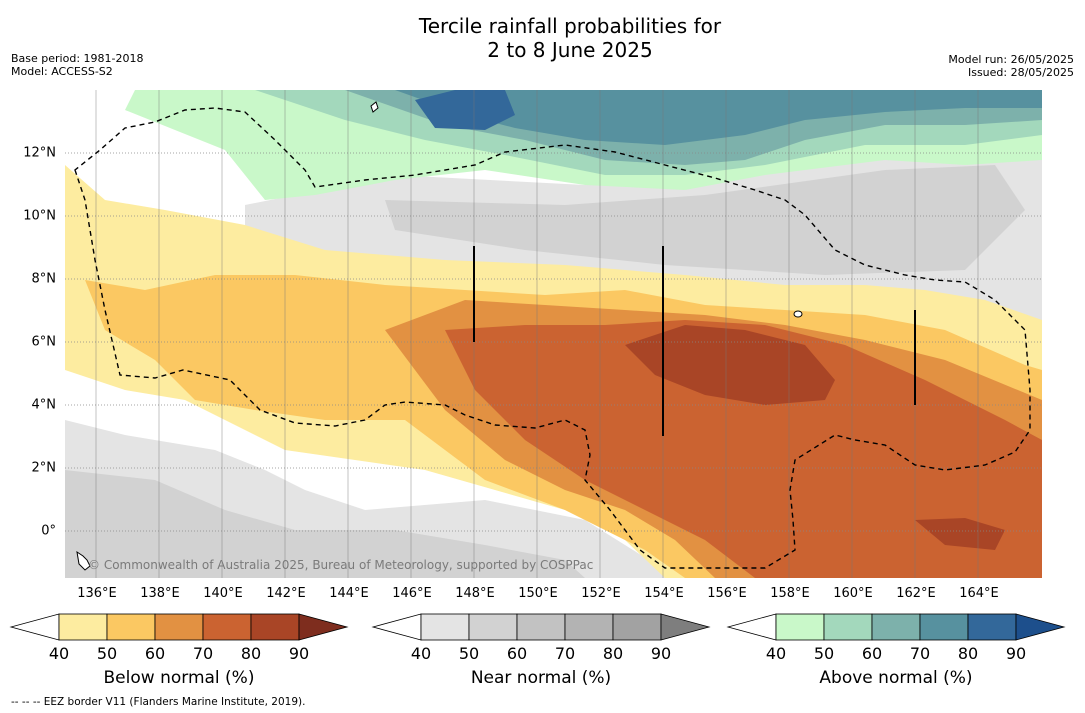 The width and height of the screenshot is (1085, 713). What do you see at coordinates (396, 627) in the screenshot?
I see `cbar-near-lowend` at bounding box center [396, 627].